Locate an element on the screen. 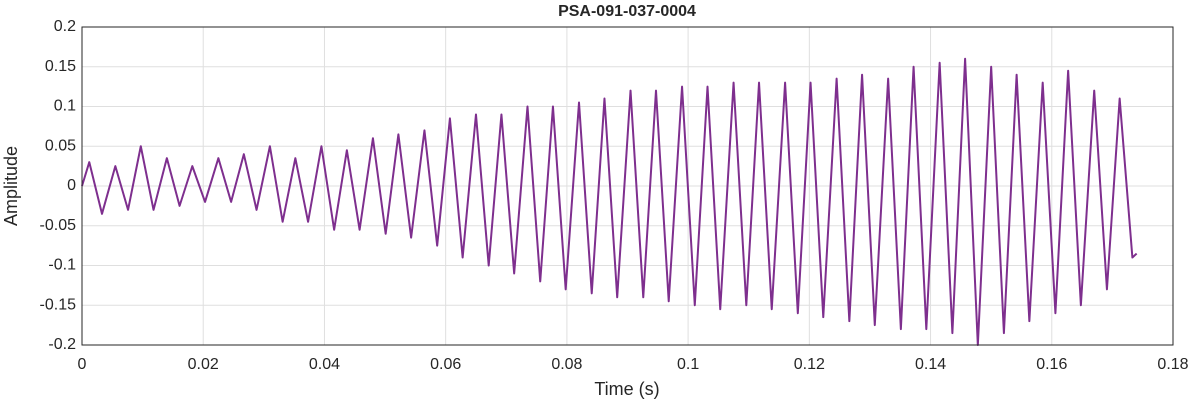 The height and width of the screenshot is (404, 1193). x-tick-label: 0.18 is located at coordinates (1172, 364).